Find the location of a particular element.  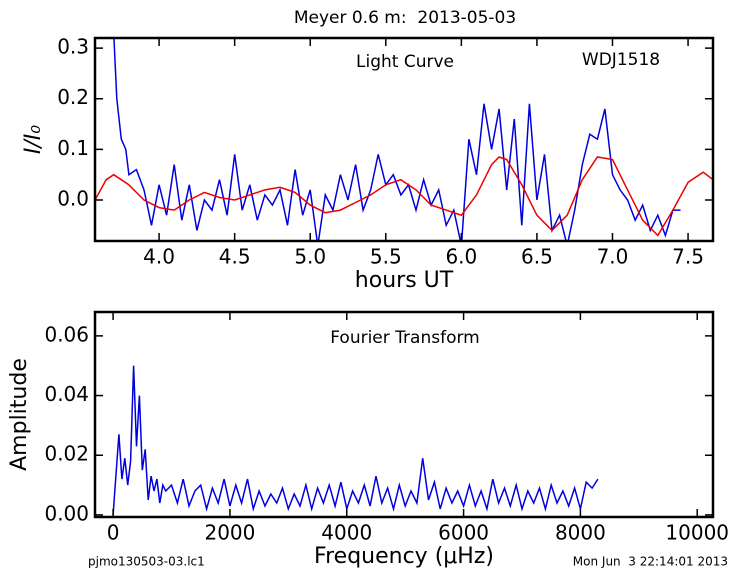

y-tick-label: 0.1 is located at coordinates (73, 148).